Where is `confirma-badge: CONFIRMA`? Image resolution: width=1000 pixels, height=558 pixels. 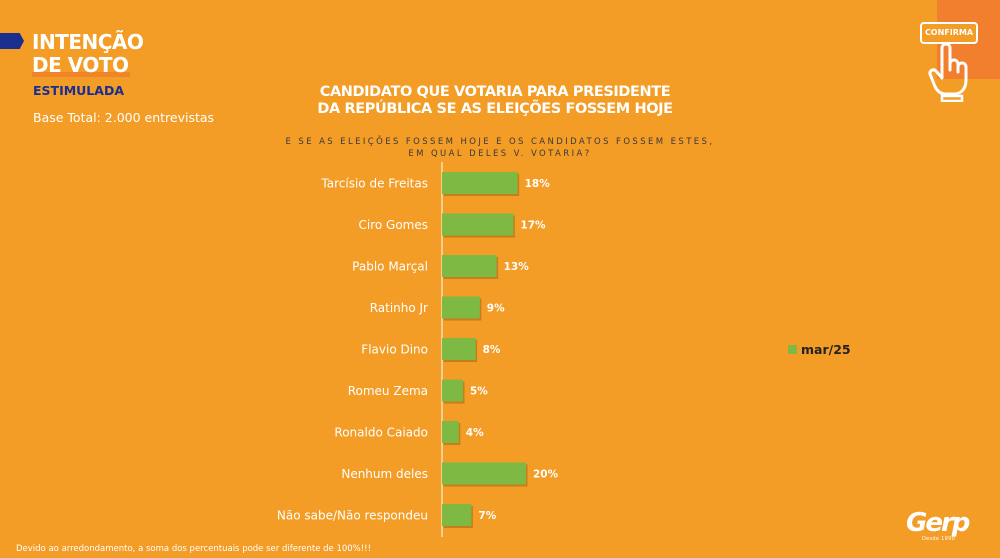
confirma-badge: CONFIRMA is located at coordinates (949, 33).